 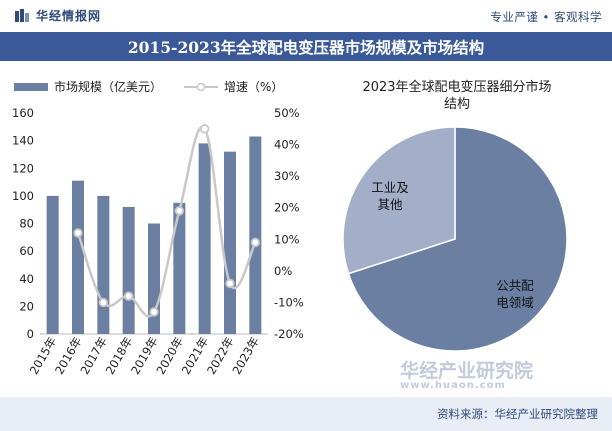 What do you see at coordinates (289, 302) in the screenshot?
I see `y-right-tick-label: -10%` at bounding box center [289, 302].